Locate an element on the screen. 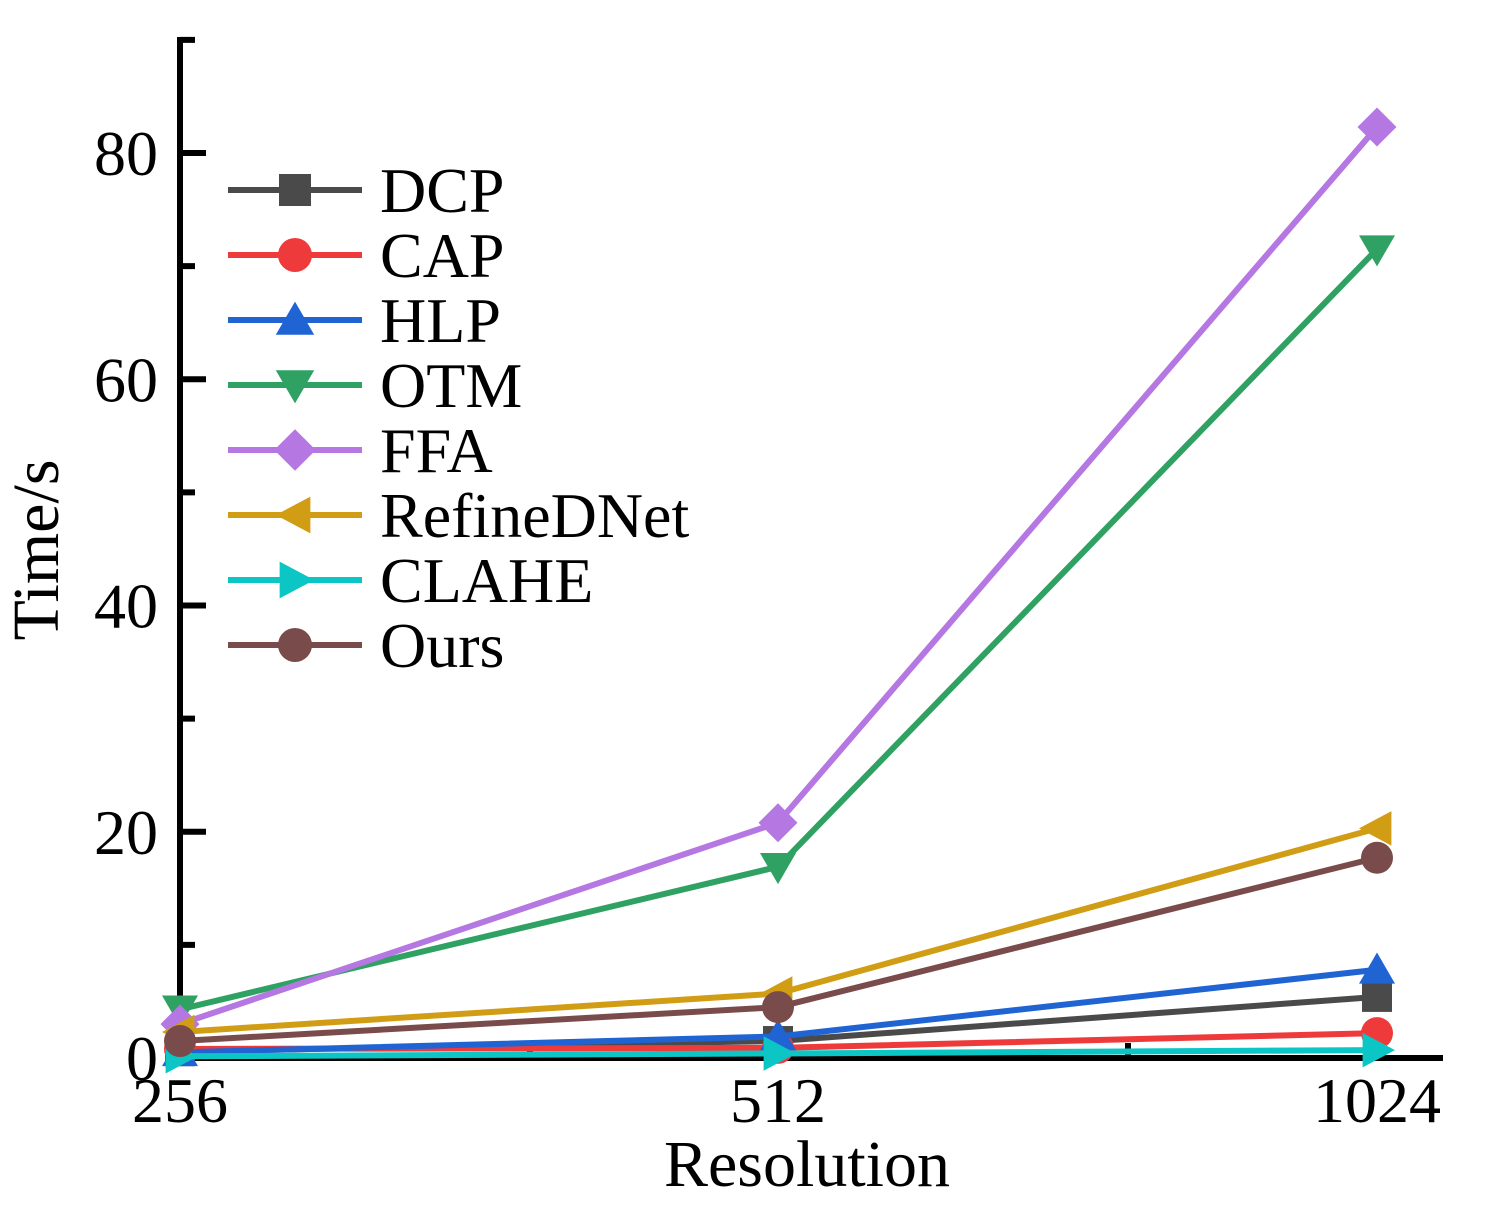 This screenshot has width=1488, height=1218. legend-label: DCP is located at coordinates (442, 190).